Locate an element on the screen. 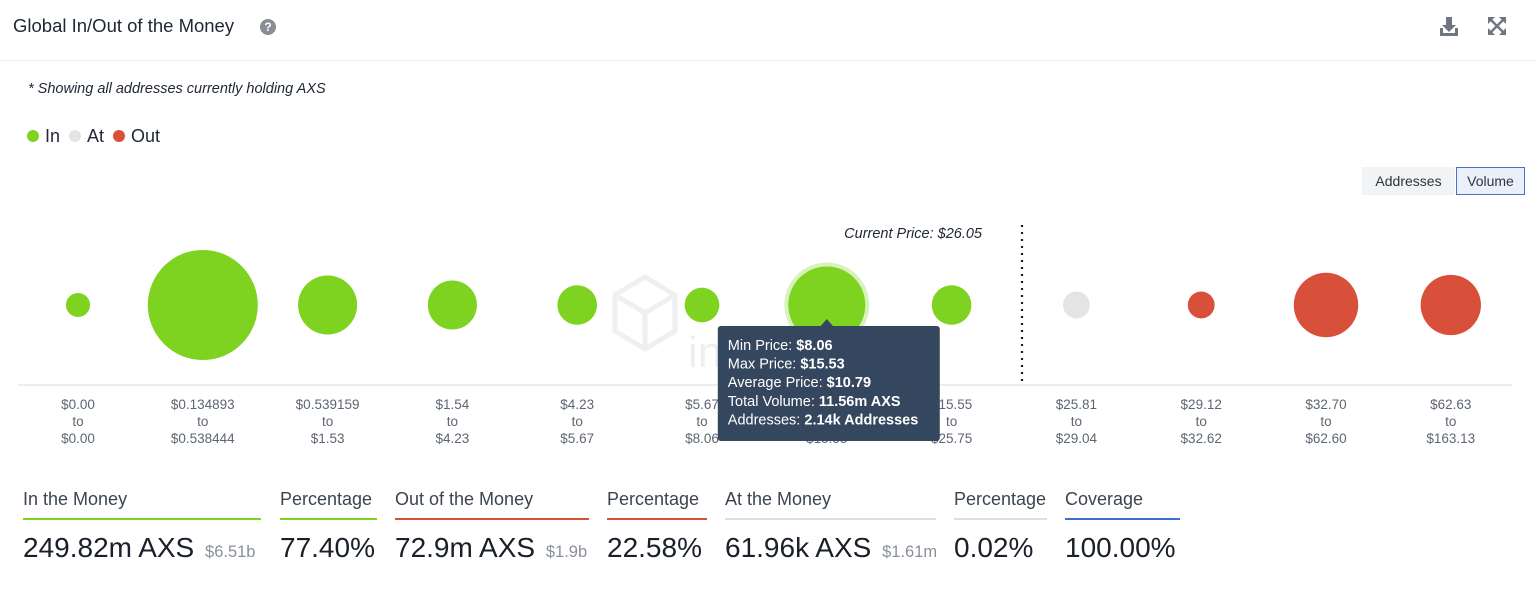 This screenshot has height=601, width=1536. x-tick-label: $0.134893 to $0.538444 is located at coordinates (203, 421).